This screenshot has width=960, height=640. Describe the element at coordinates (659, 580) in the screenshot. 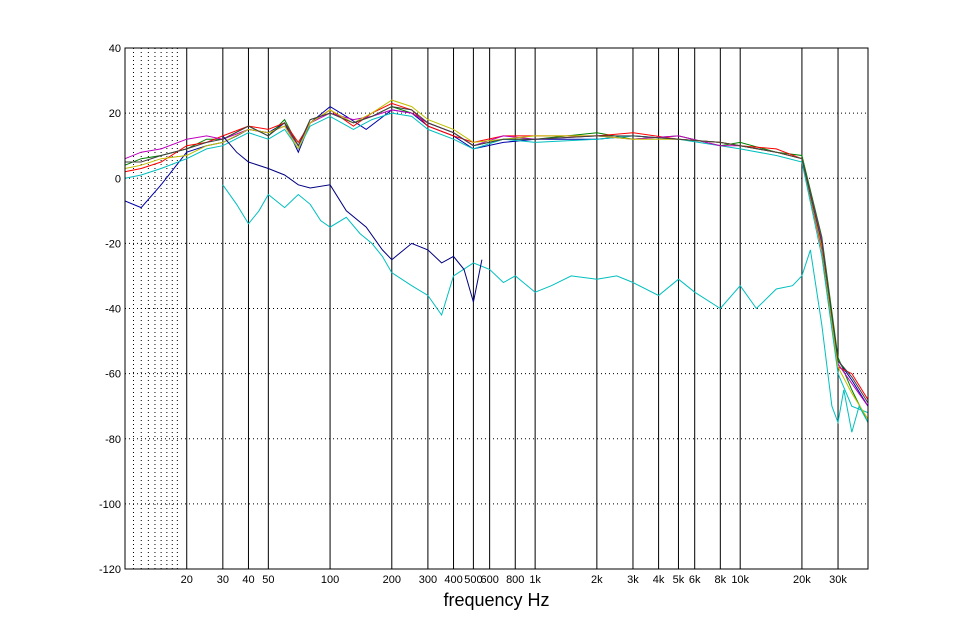

I see `x-tick-label: 4k` at that location.